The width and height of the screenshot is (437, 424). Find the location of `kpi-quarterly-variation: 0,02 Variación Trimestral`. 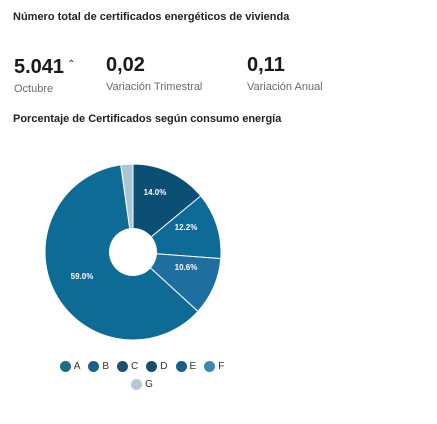

kpi-quarterly-variation: 0,02 Variación Trimestral is located at coordinates (154, 73).